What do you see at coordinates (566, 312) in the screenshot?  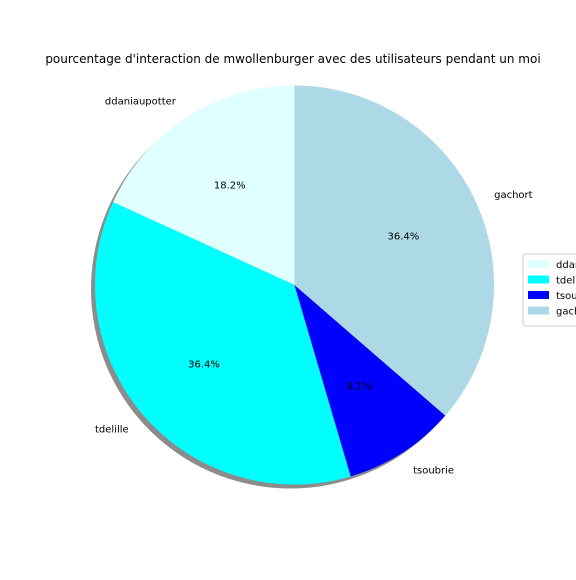 I see `legend-label-gachort: gachort` at bounding box center [566, 312].